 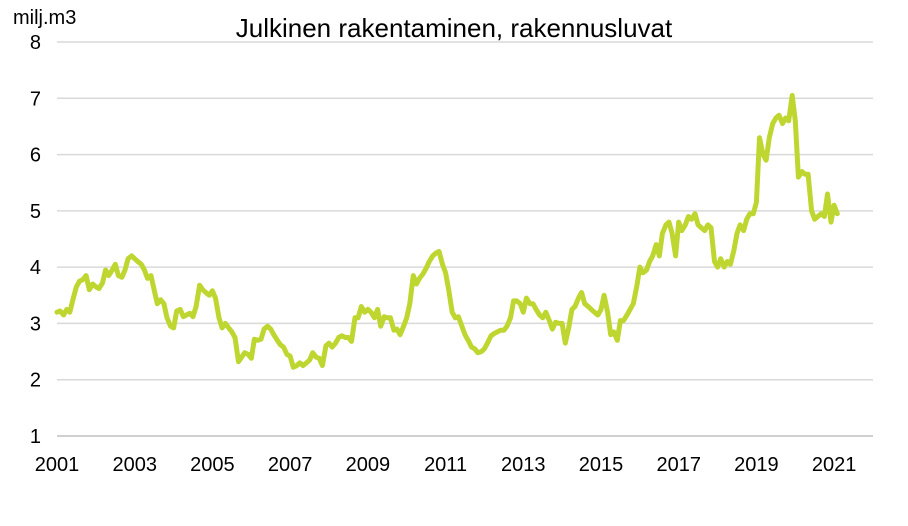 What do you see at coordinates (57, 465) in the screenshot?
I see `x-tick-label: 2001` at bounding box center [57, 465].